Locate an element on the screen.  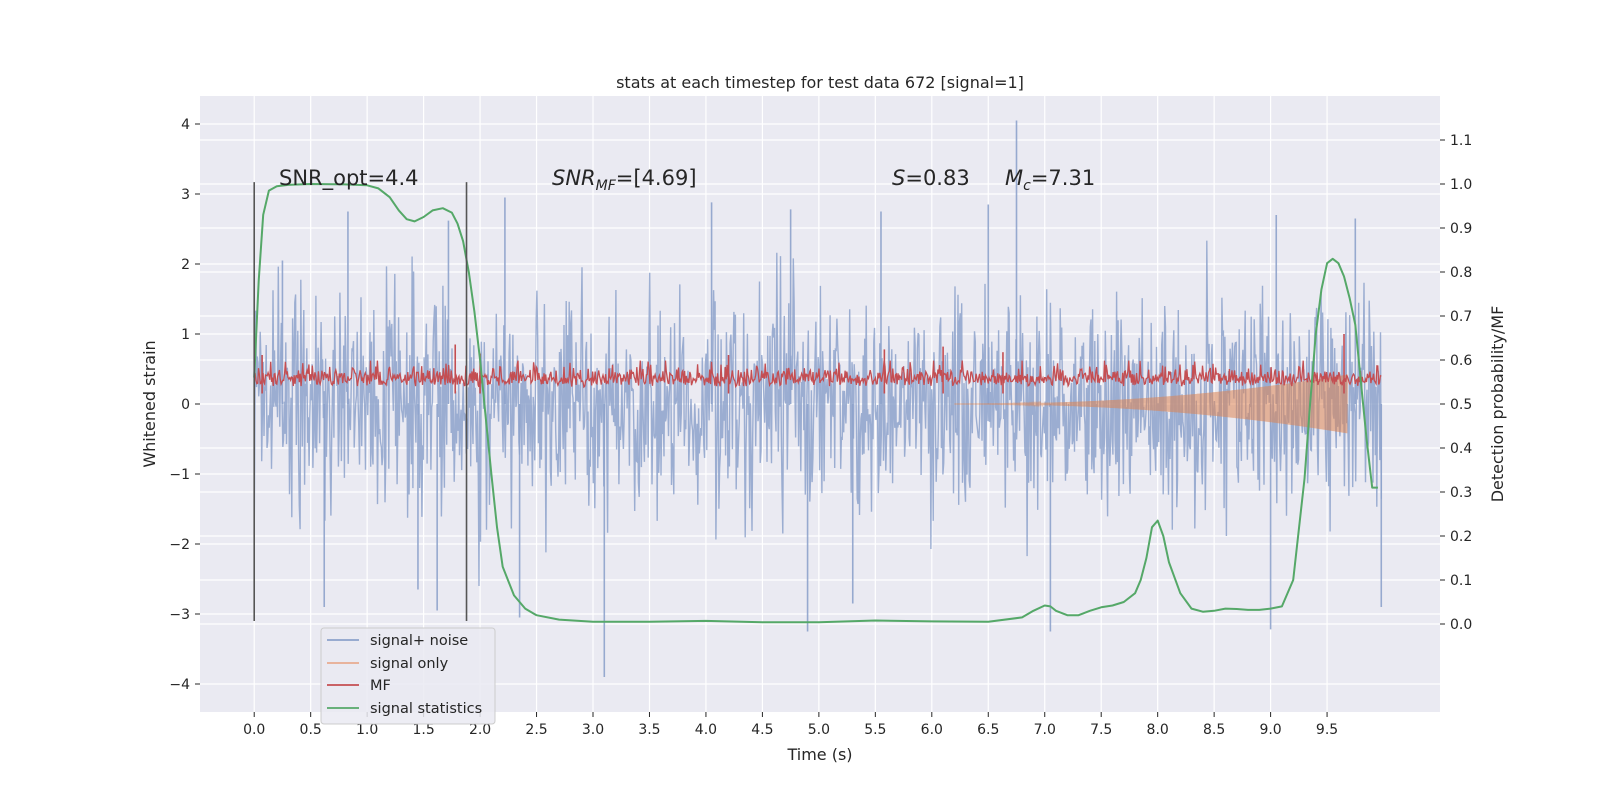
y-axis-left-ticks: −4 −3 −2 −1 0 1 2 3 4 is located at coordinates (184, 405).